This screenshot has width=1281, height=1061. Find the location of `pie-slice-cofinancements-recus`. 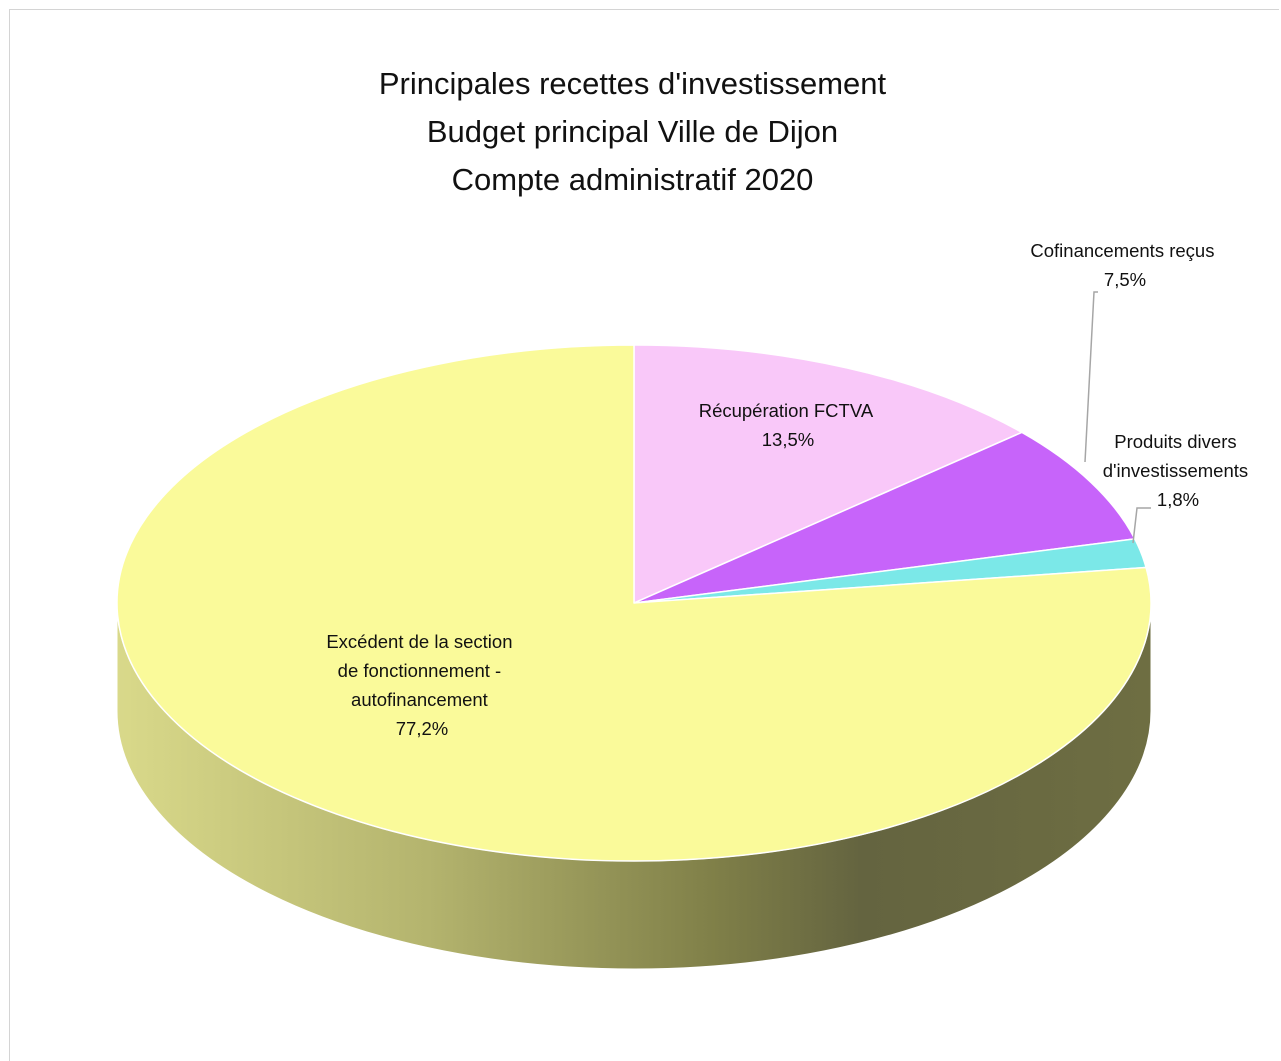

pie-slice-cofinancements-recus is located at coordinates (884, 517).